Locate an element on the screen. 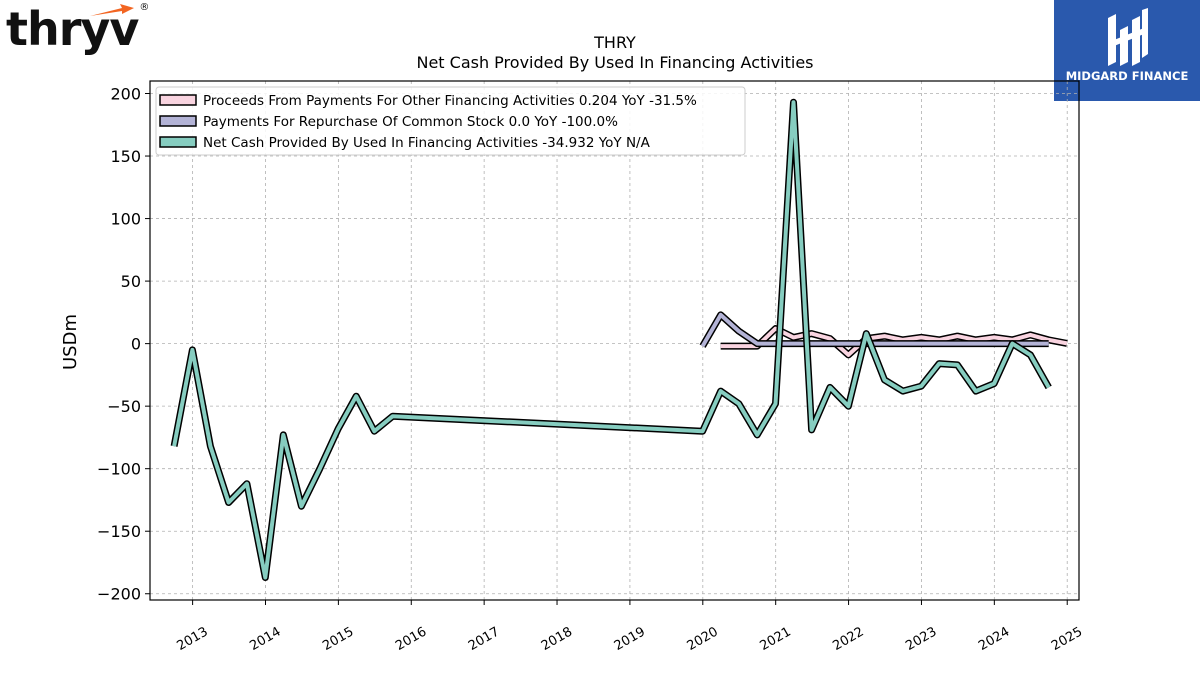 The height and width of the screenshot is (675, 1200). midgard-logo-text: MIDGARD FINANCE is located at coordinates (1127, 76).